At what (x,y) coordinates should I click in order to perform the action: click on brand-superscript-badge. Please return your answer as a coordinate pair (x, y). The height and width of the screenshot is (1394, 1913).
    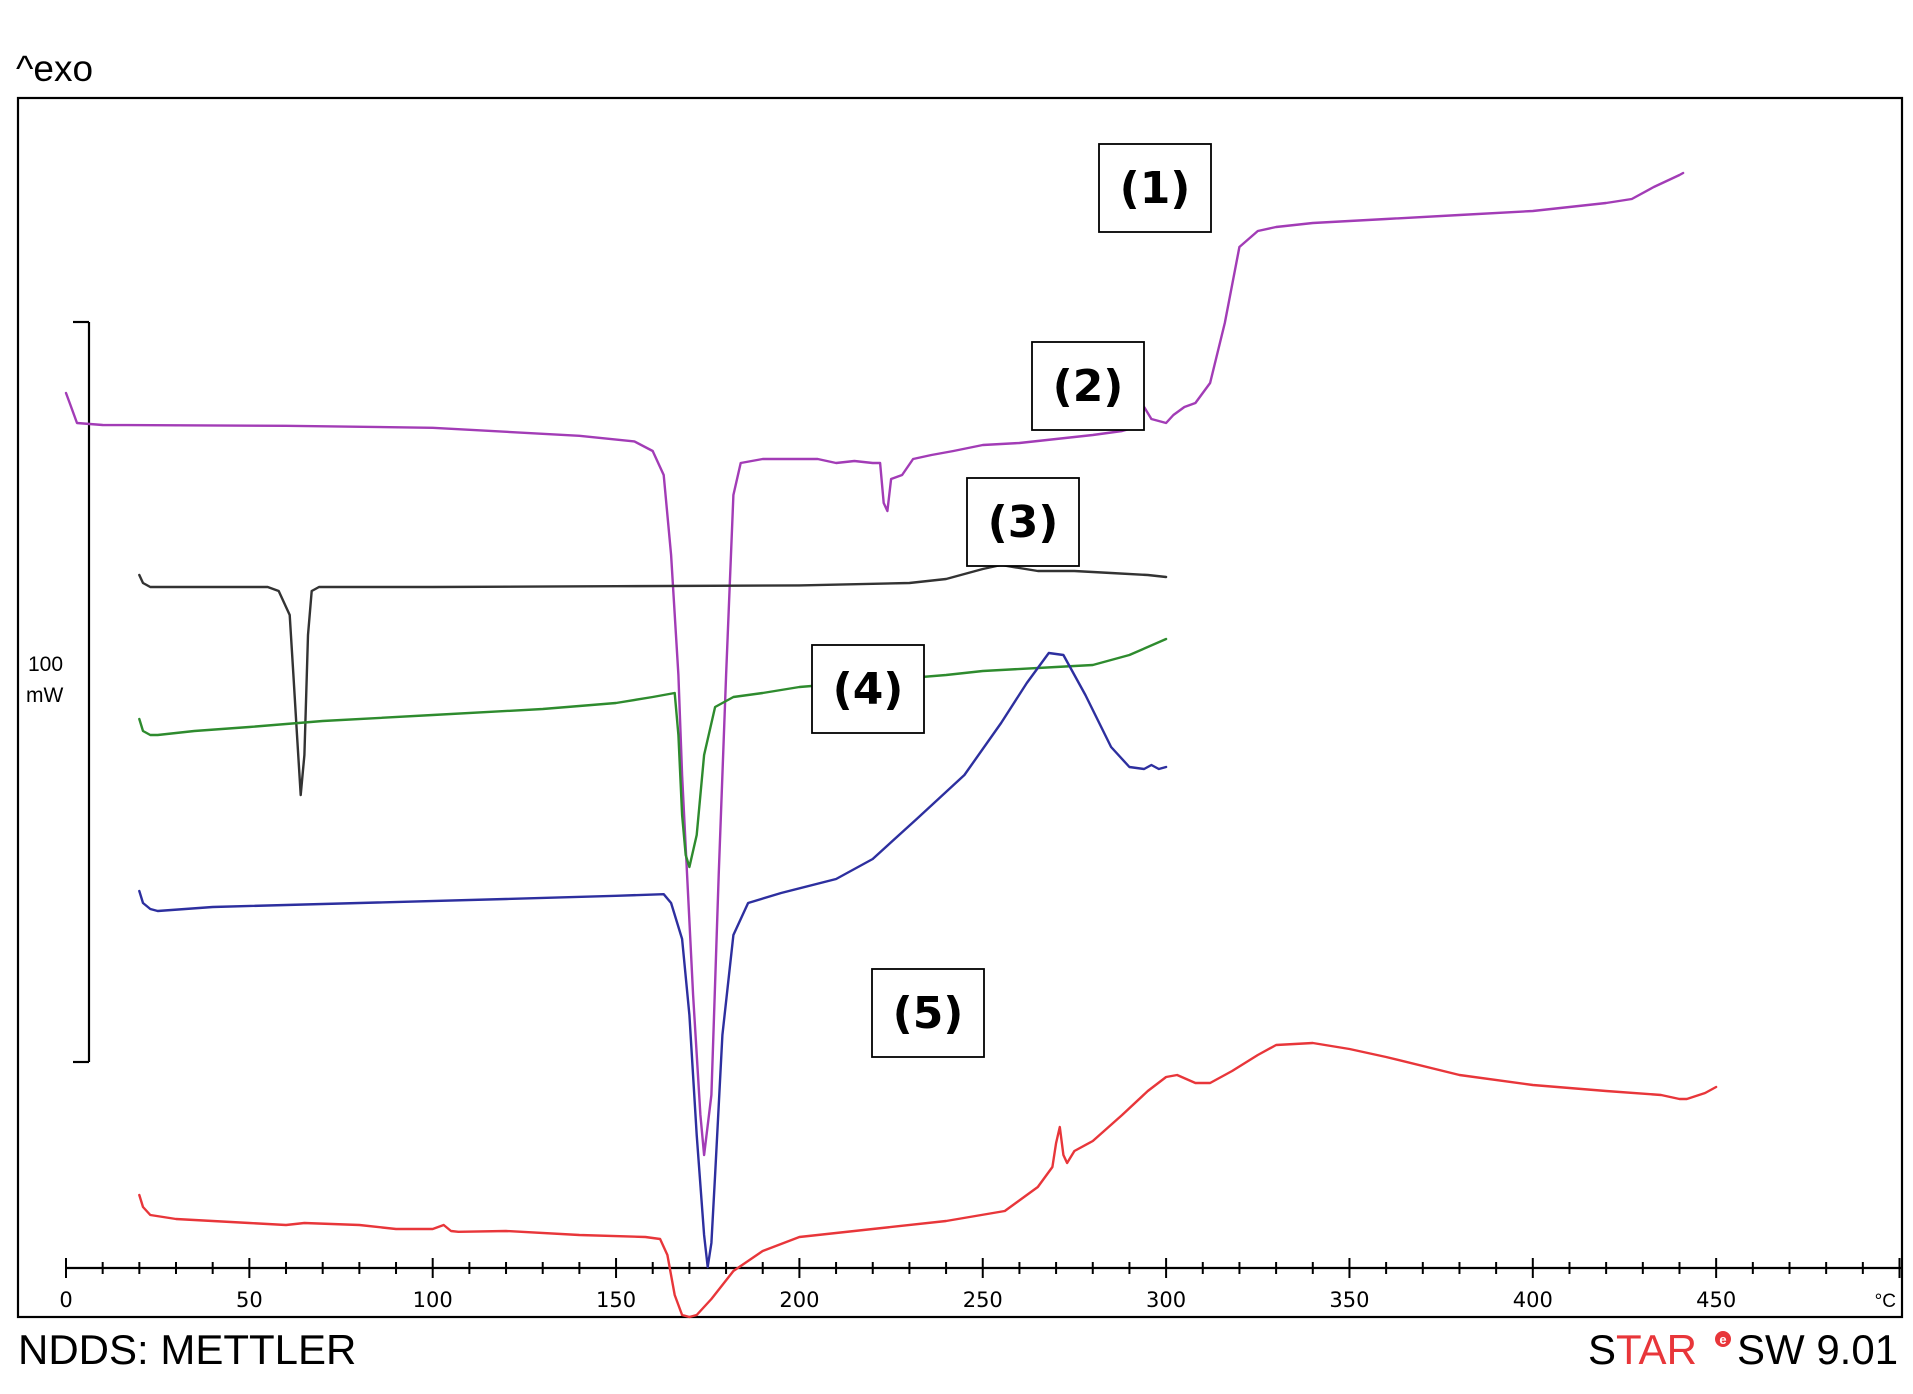
    Looking at the image, I should click on (1723, 1339).